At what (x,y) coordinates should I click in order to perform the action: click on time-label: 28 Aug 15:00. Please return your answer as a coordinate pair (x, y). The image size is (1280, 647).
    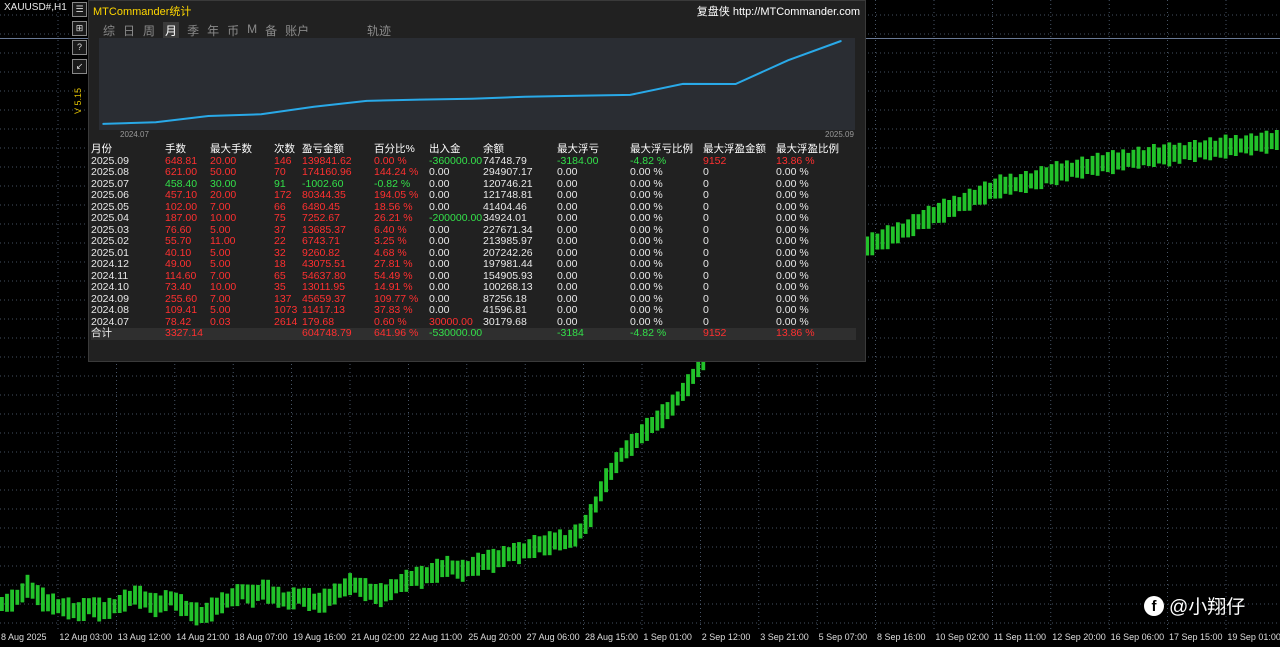
    Looking at the image, I should click on (612, 637).